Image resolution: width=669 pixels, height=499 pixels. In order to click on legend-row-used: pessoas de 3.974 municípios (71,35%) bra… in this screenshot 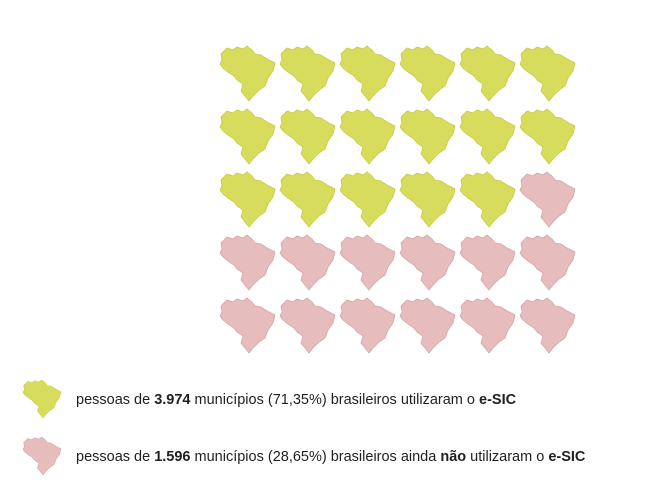, I will do `click(268, 400)`.